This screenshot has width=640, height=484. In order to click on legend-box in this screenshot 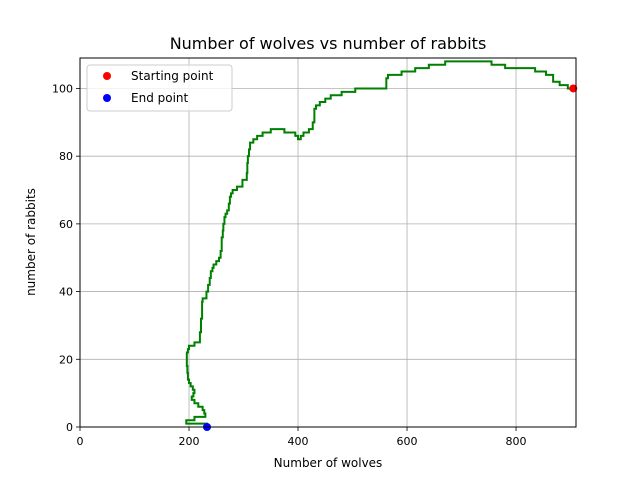, I will do `click(159, 88)`.